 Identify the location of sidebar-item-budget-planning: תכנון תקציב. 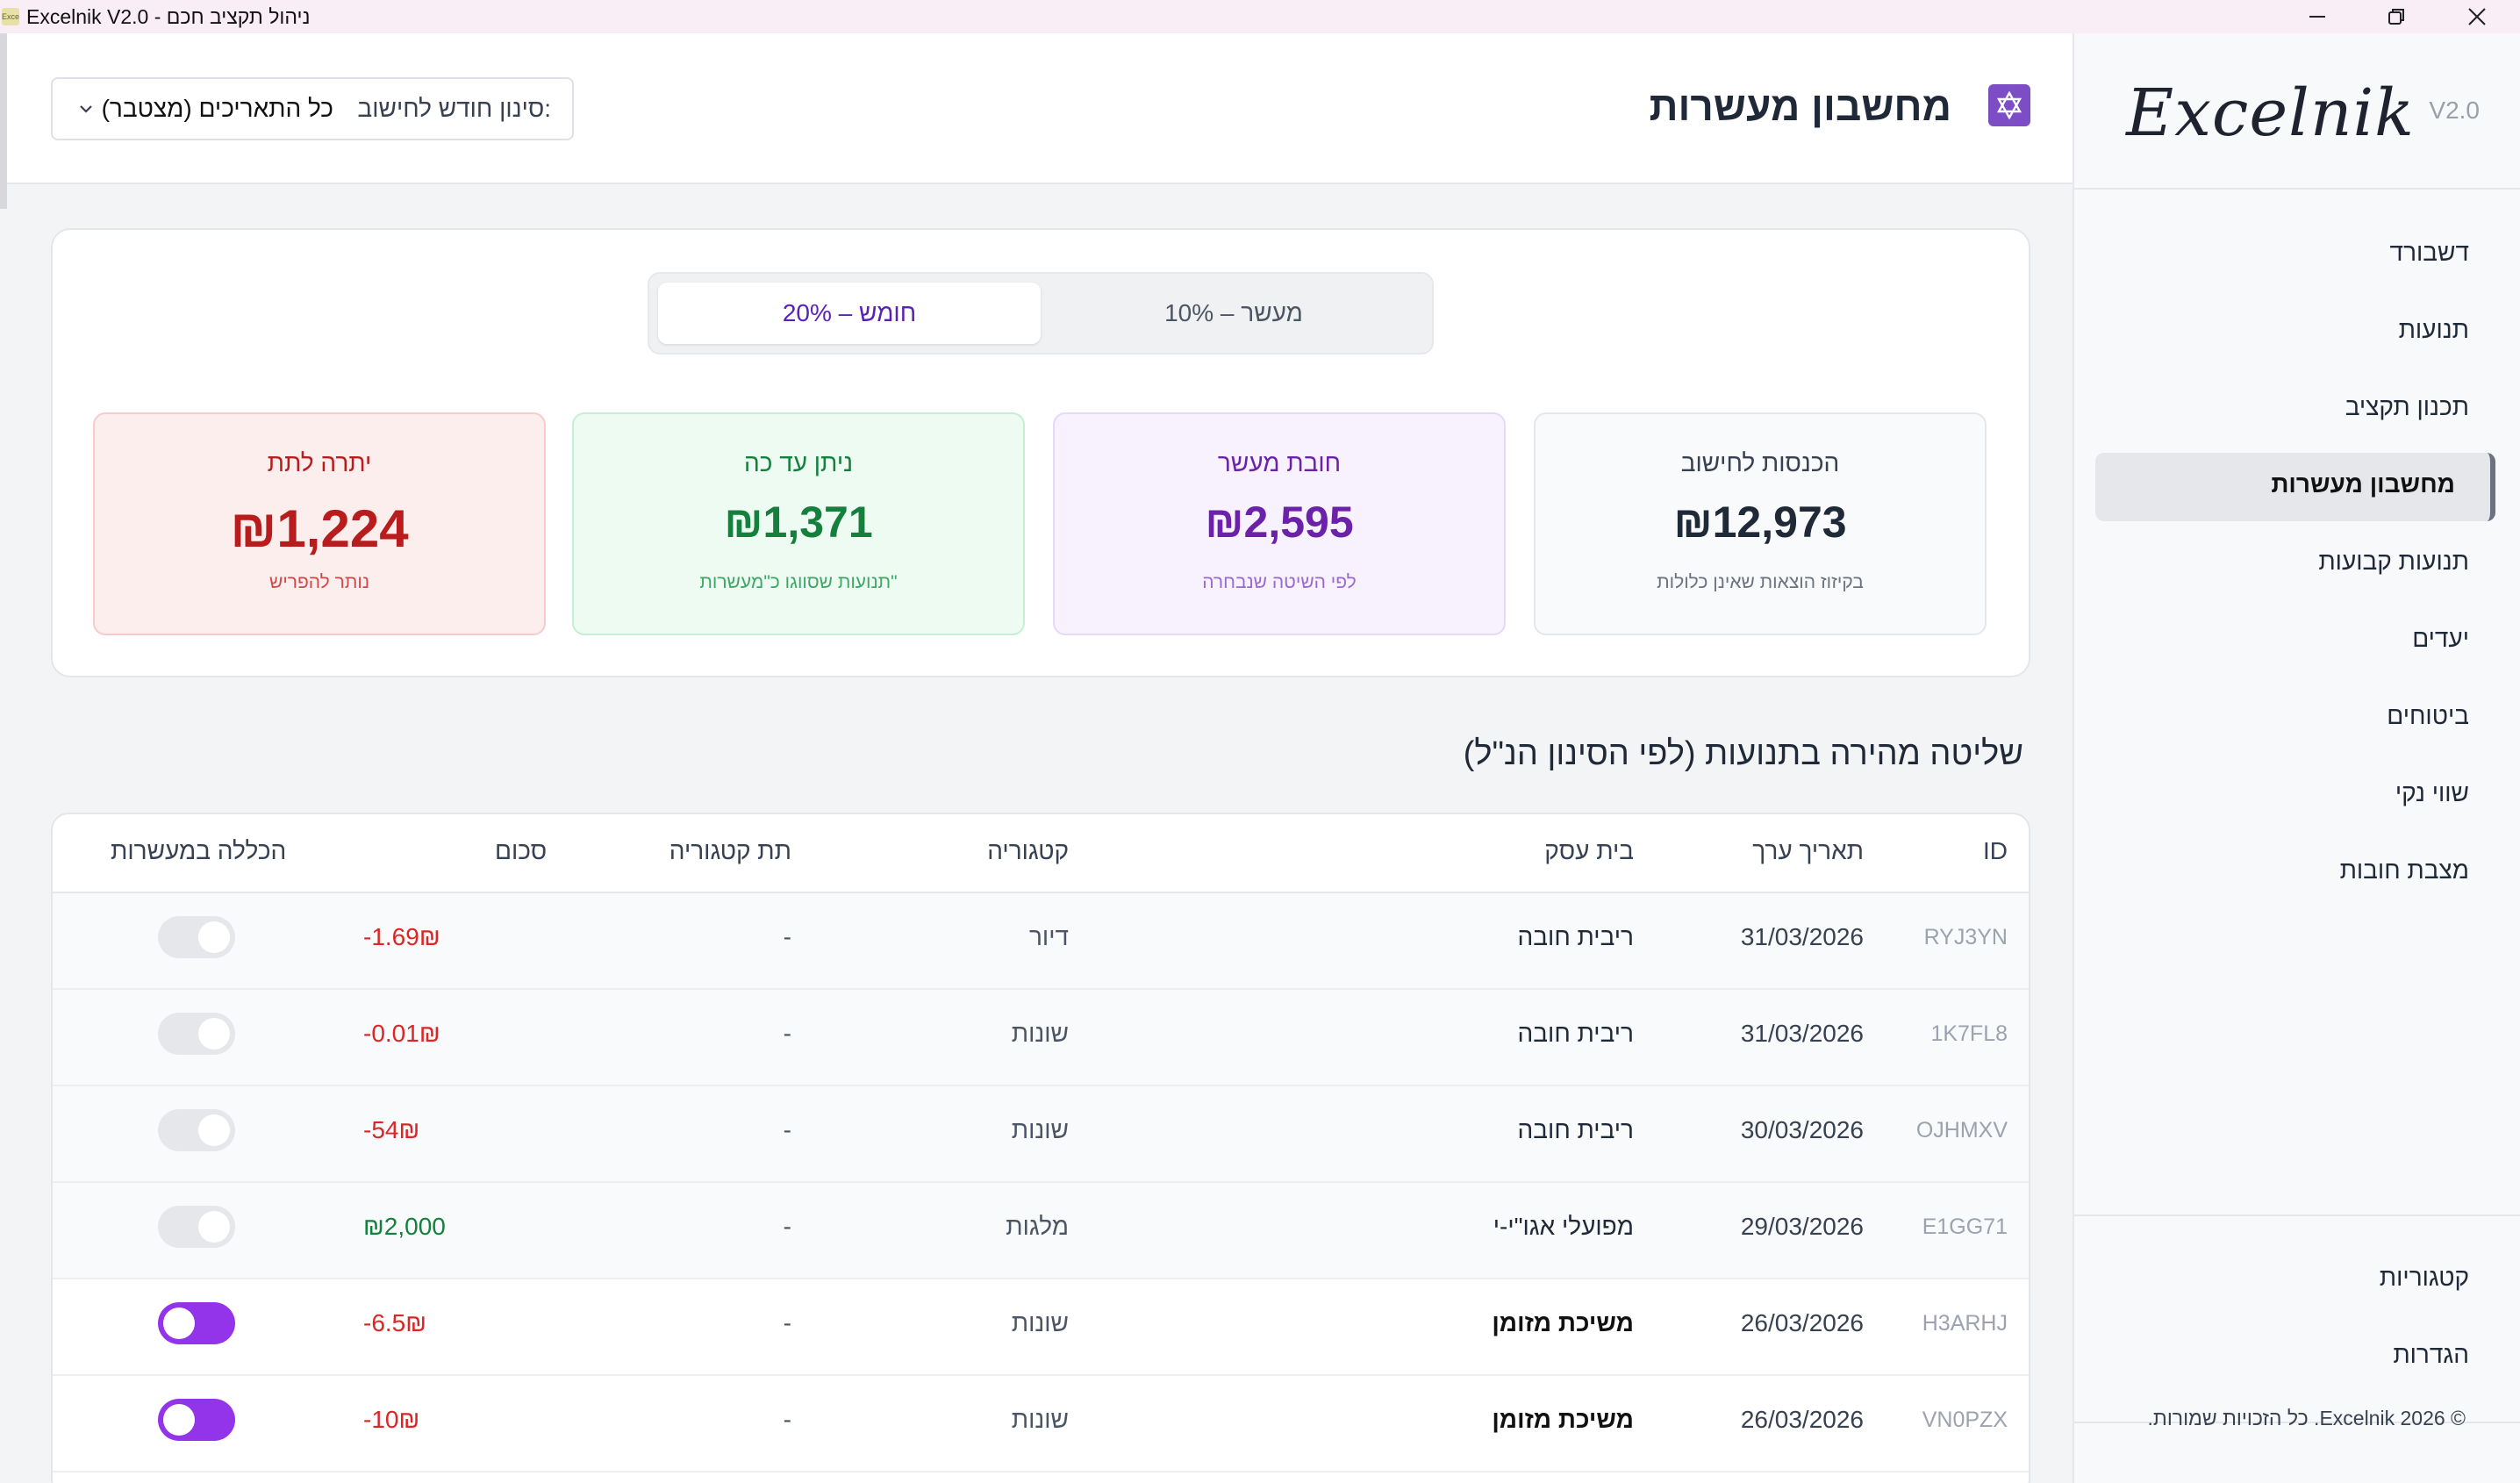
(2407, 406).